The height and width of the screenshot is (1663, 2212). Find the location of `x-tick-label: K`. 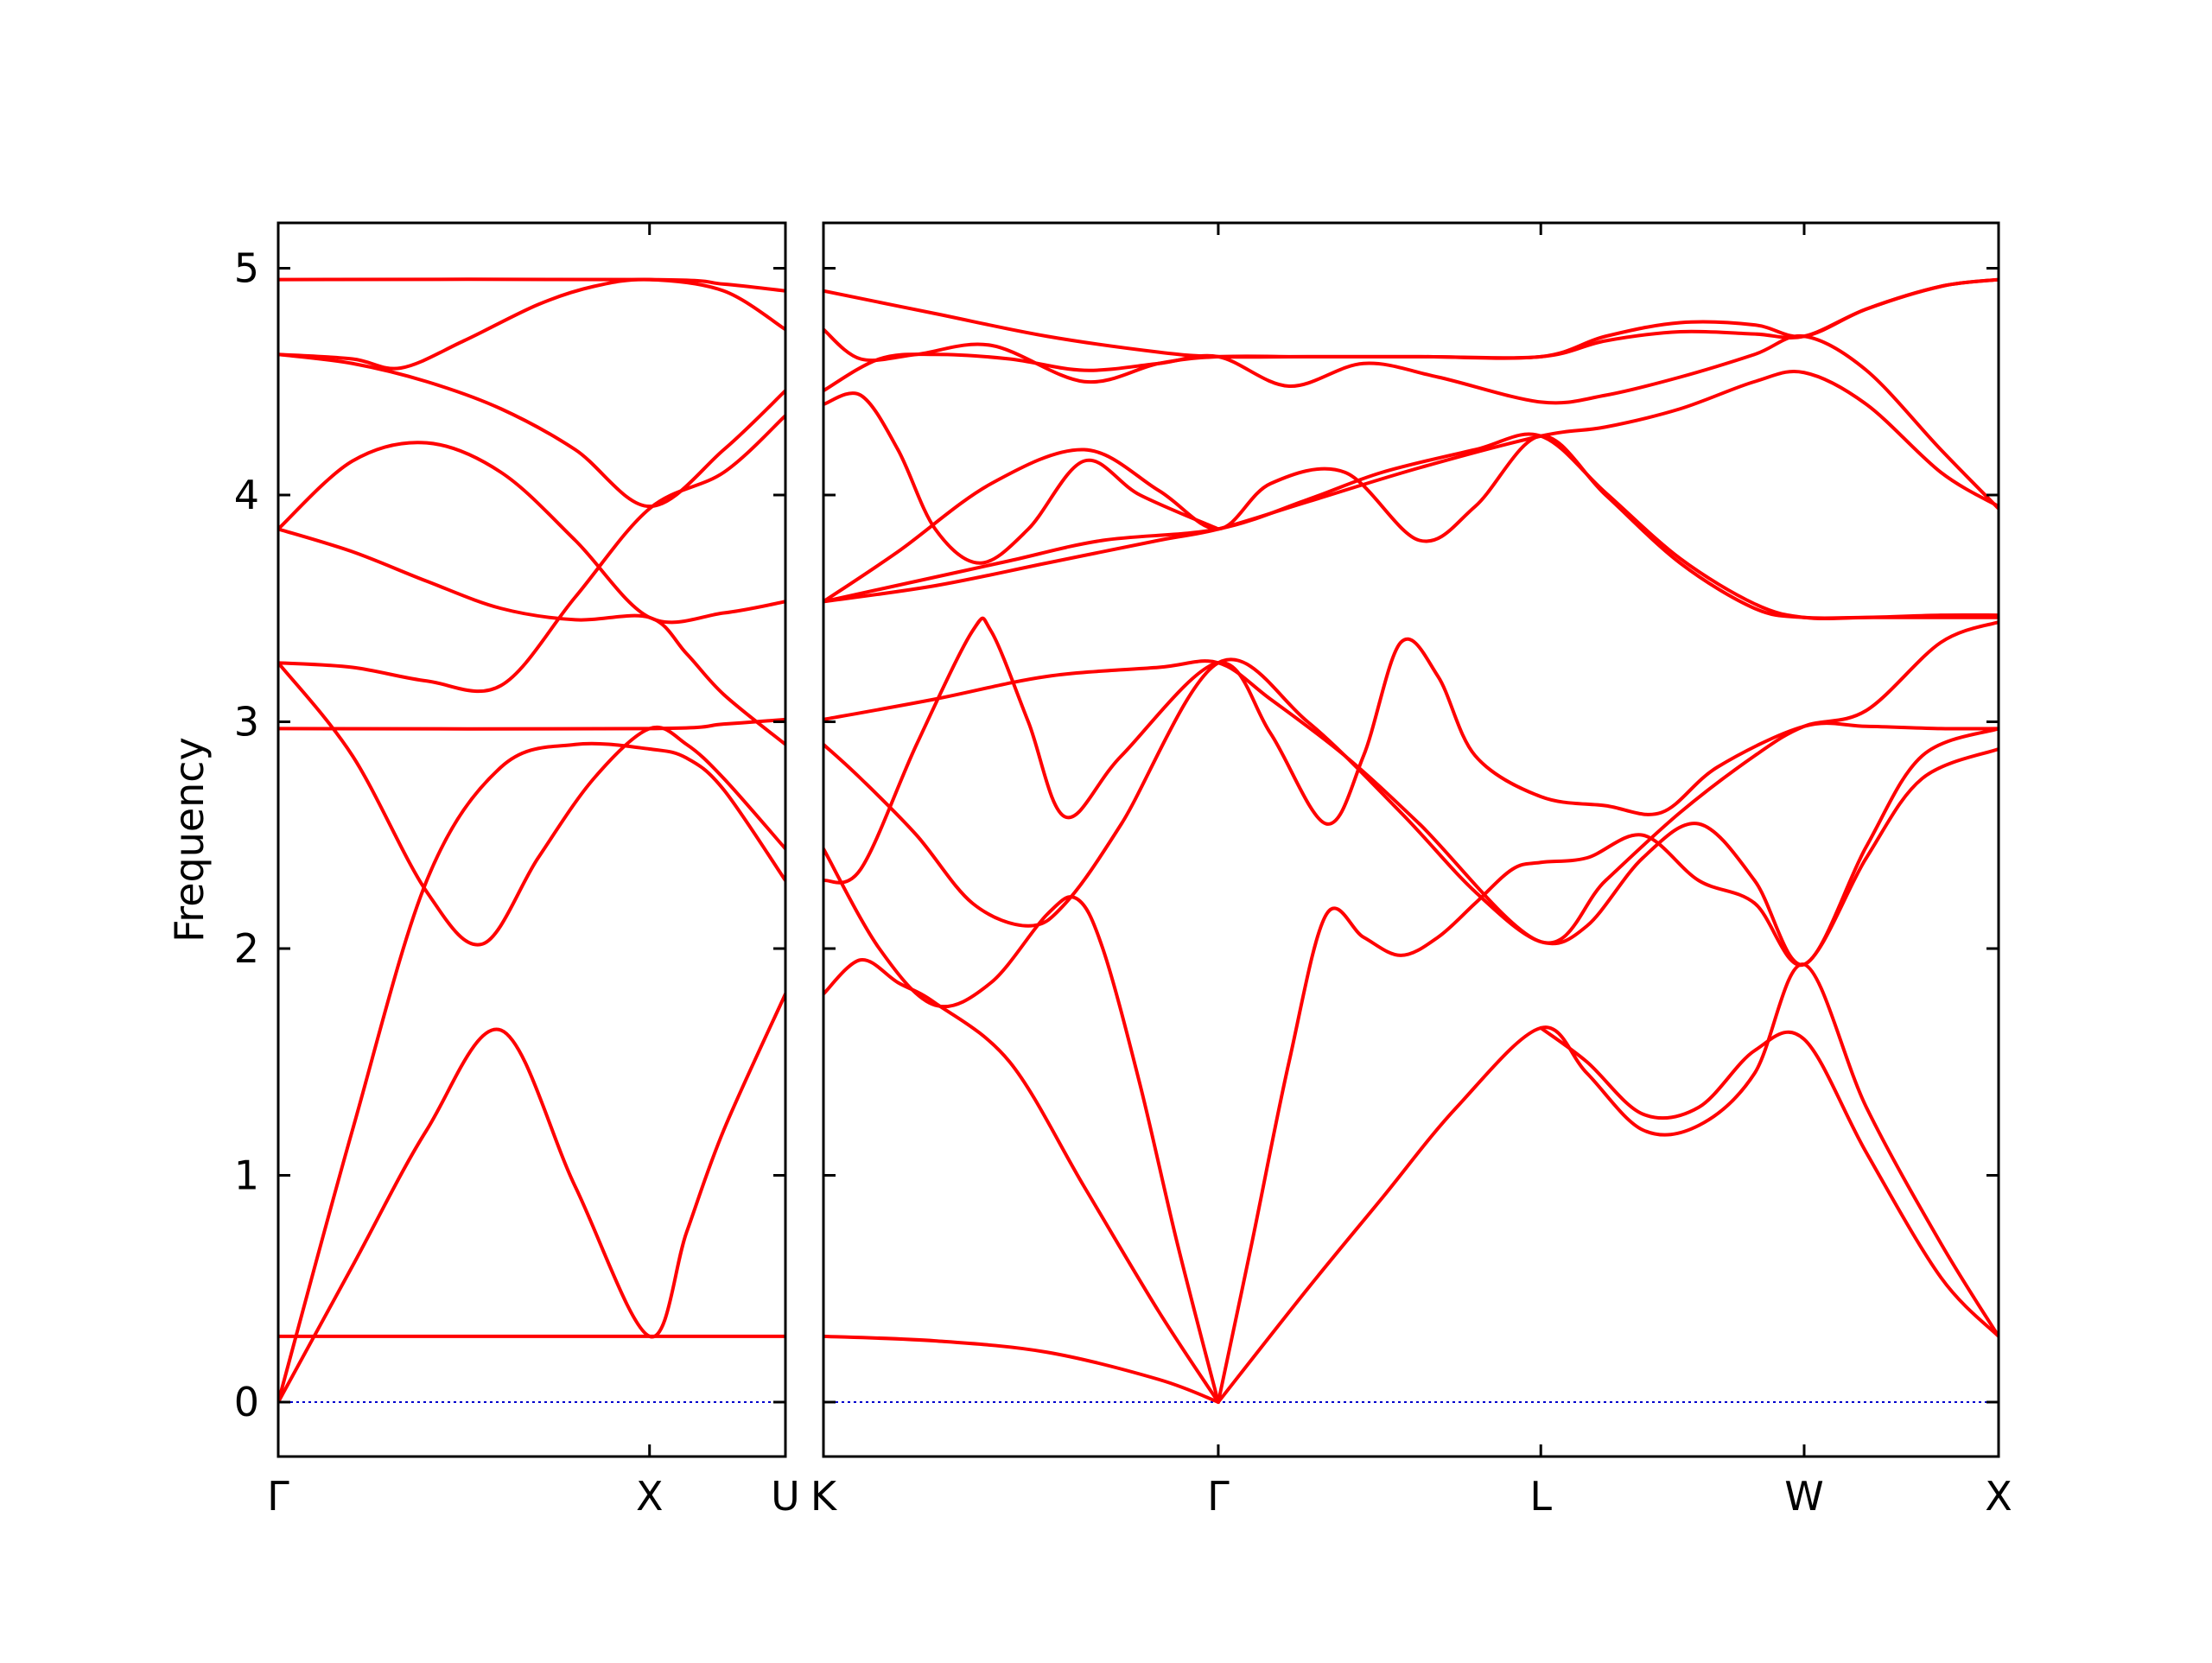

x-tick-label: K is located at coordinates (824, 1497).